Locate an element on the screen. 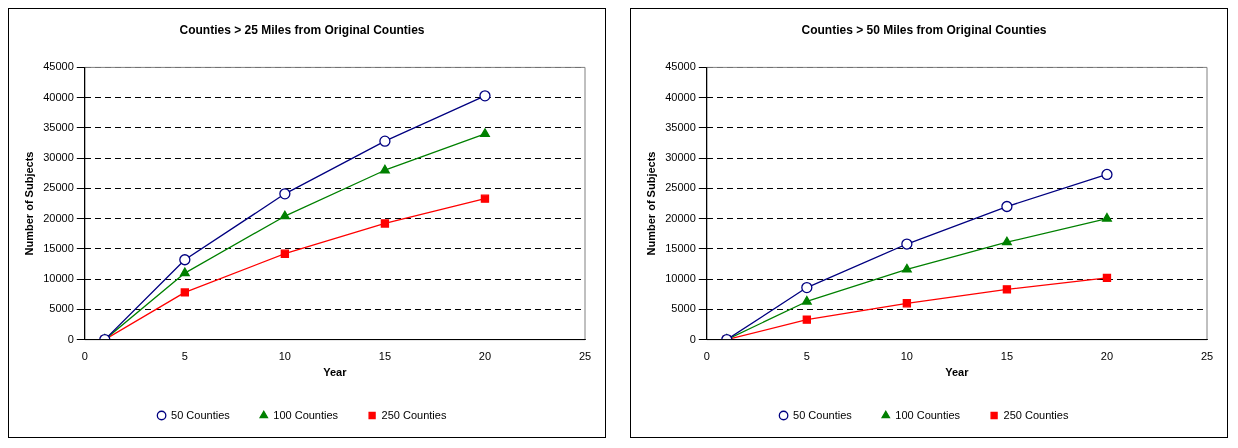 The image size is (1238, 448). chart-title: Counties > 50 Miles from Original Counties is located at coordinates (924, 29).